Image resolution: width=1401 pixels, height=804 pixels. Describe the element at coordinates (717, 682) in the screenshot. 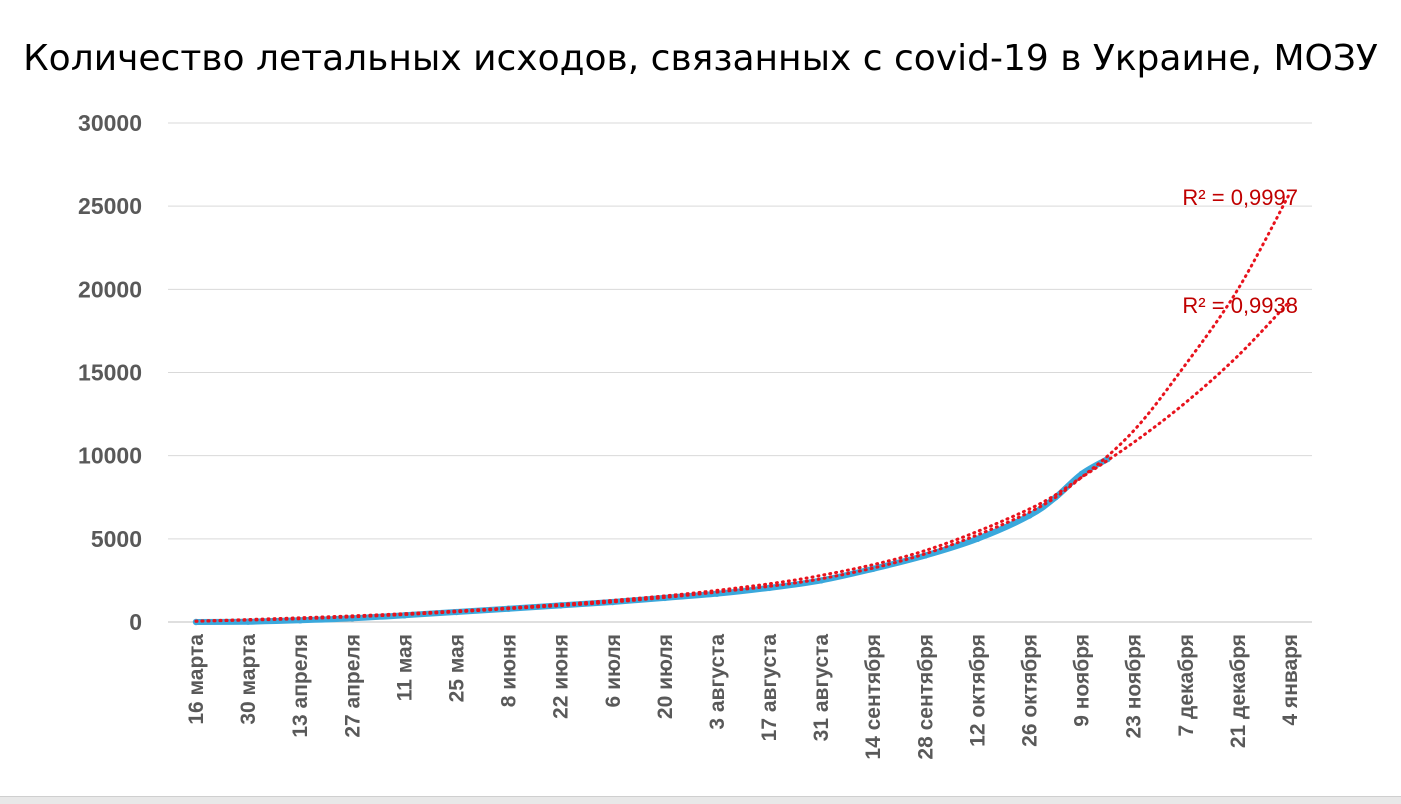

I see `x-tick-label: 3 августа` at that location.